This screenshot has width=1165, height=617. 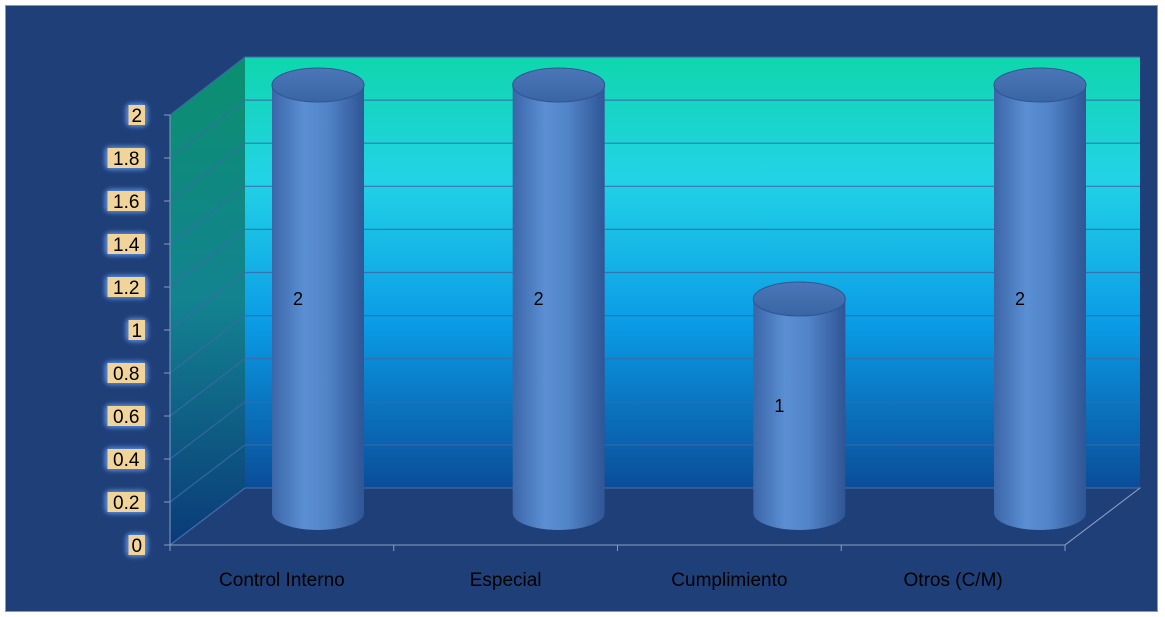 What do you see at coordinates (729, 580) in the screenshot?
I see `x-tick-label: Cumplimiento` at bounding box center [729, 580].